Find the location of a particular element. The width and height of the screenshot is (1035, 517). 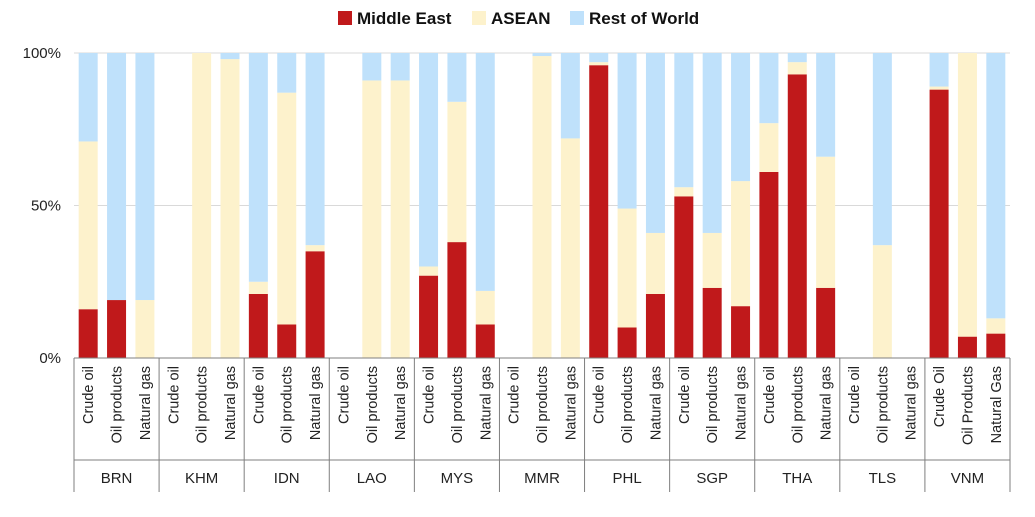

legend-label: Rest of World is located at coordinates (644, 18).